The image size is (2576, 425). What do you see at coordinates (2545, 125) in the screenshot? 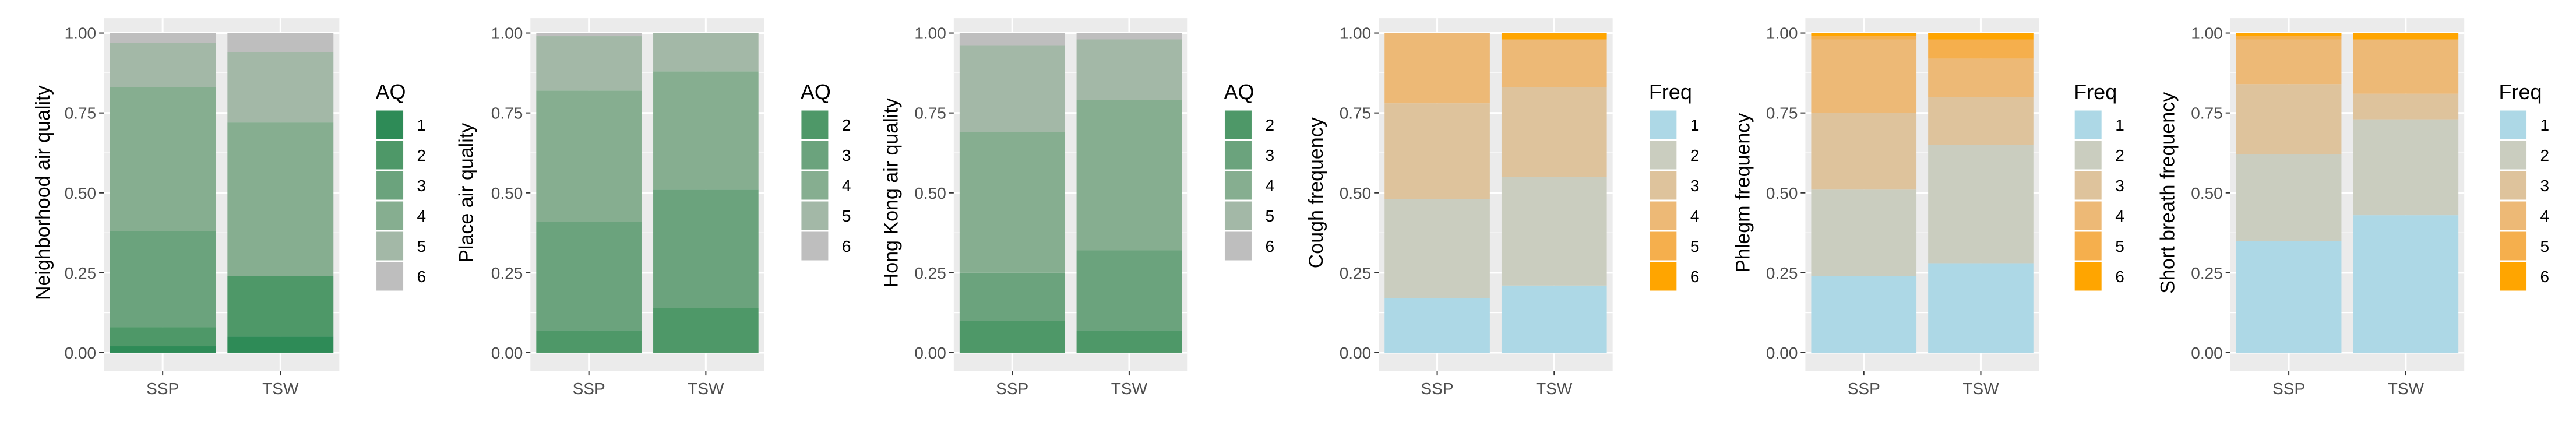
I see `legend-label: 1` at bounding box center [2545, 125].